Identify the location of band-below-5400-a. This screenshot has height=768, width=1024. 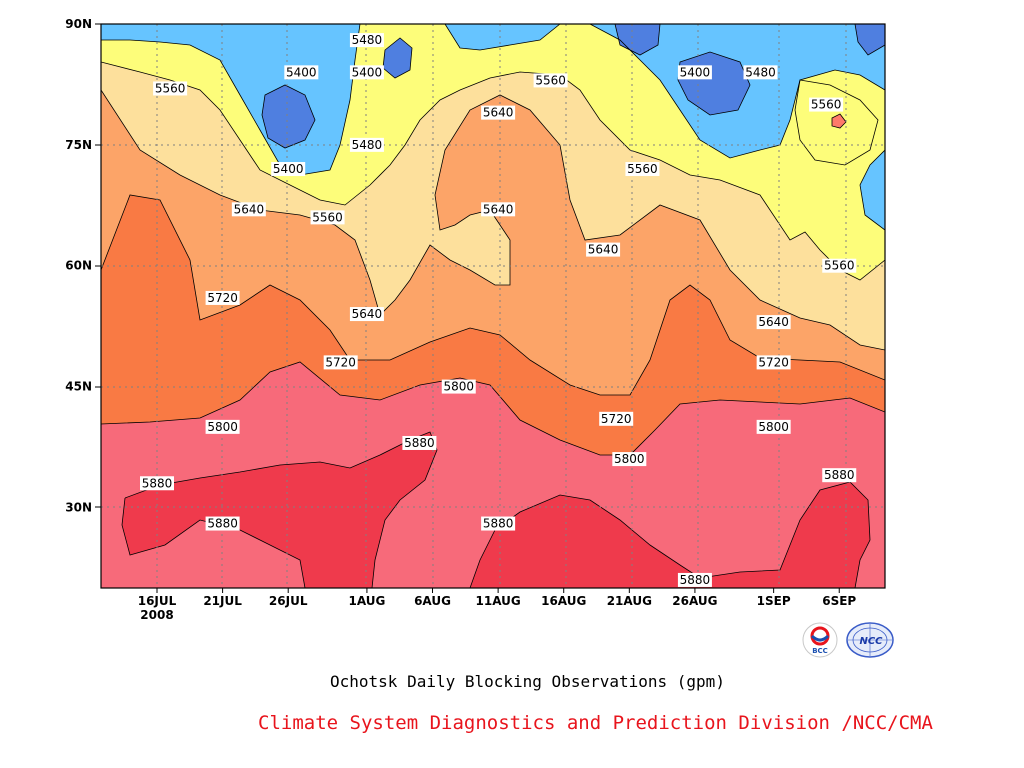
(288, 116).